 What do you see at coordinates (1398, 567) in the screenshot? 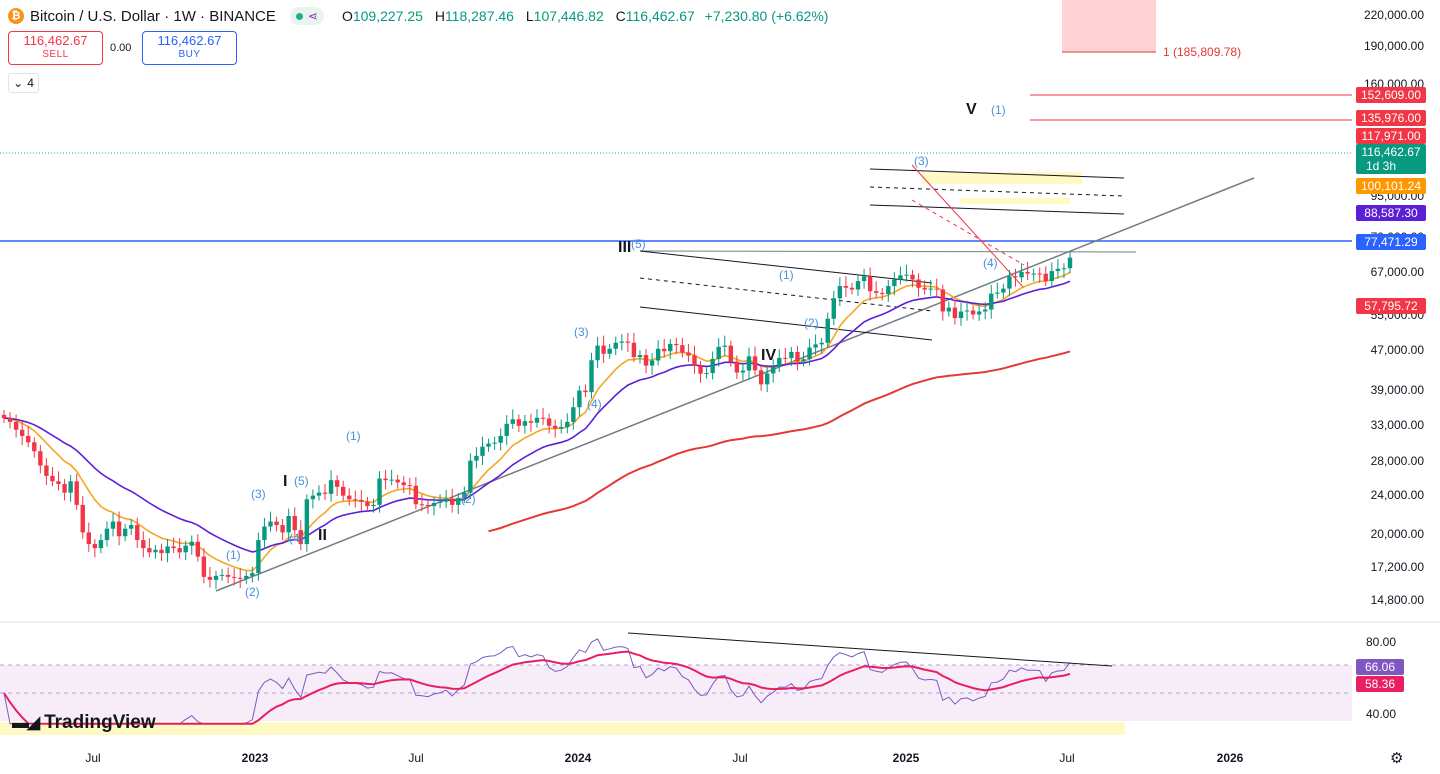
I see `price-tick: 17,200.00` at bounding box center [1398, 567].